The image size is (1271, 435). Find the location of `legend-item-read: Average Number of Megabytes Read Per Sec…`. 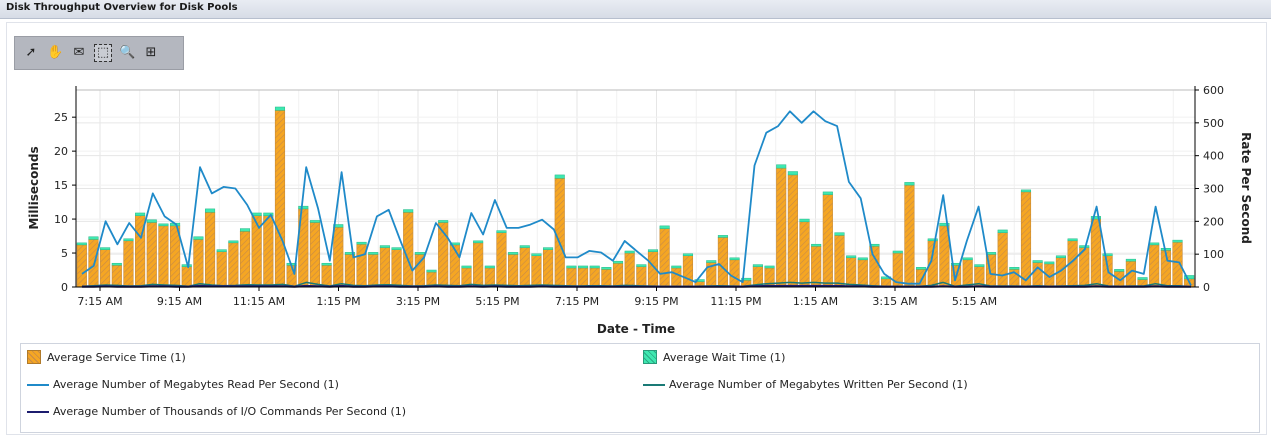

legend-item-read: Average Number of Megabytes Read Per Sec… is located at coordinates (183, 384).